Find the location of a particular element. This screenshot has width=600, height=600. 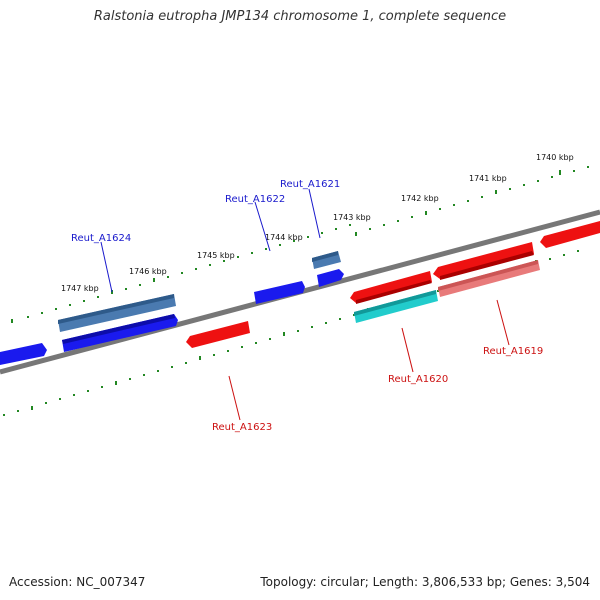

scale-label-1745: 1745 kbp is located at coordinates (216, 255).